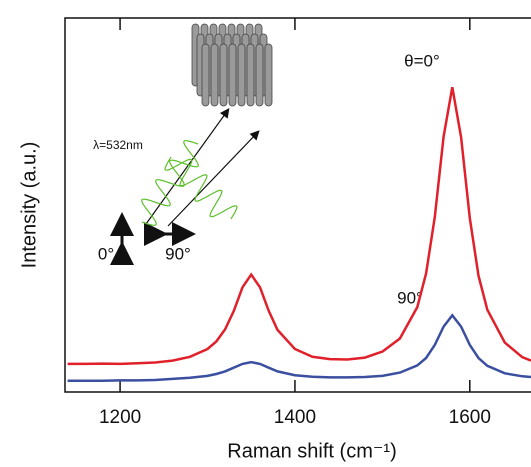 The height and width of the screenshot is (467, 531). What do you see at coordinates (106, 253) in the screenshot?
I see `inset-label: 0°` at bounding box center [106, 253].